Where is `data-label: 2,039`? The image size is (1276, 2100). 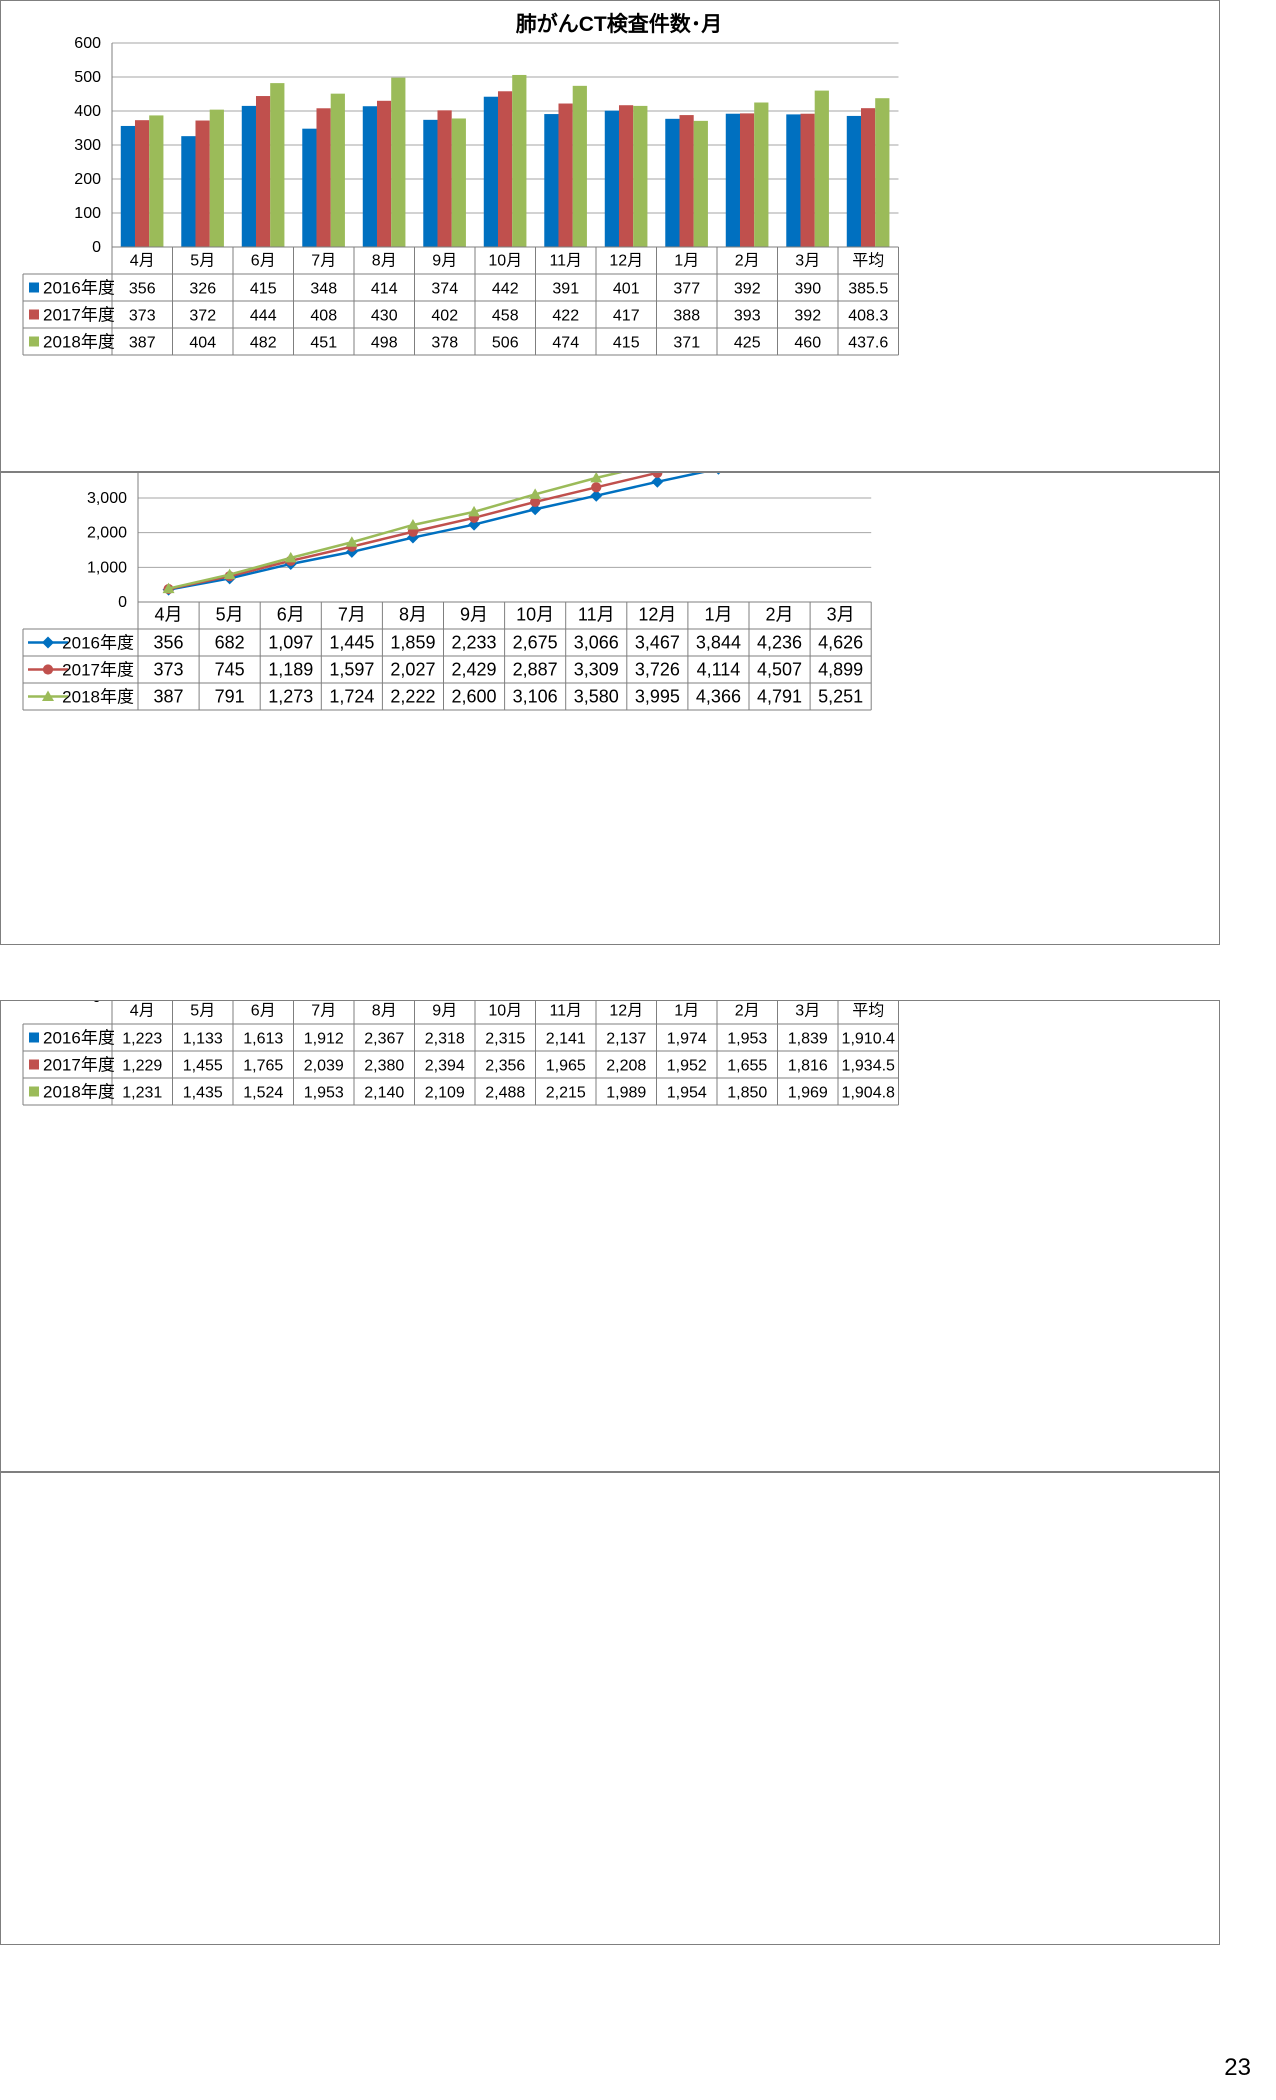
data-label: 2,039 is located at coordinates (324, 1066).